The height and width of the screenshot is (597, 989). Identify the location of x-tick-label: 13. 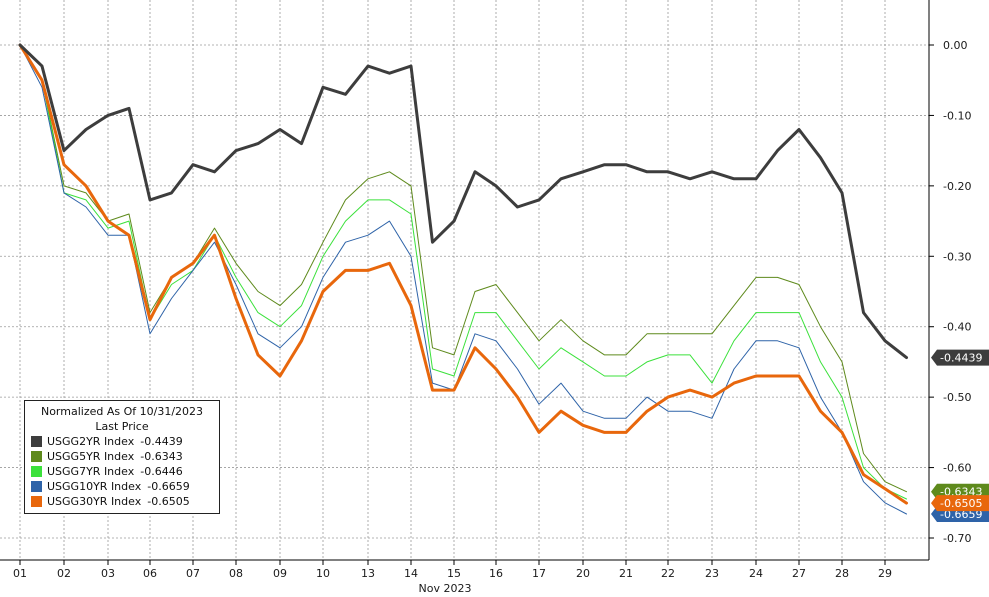
(368, 573).